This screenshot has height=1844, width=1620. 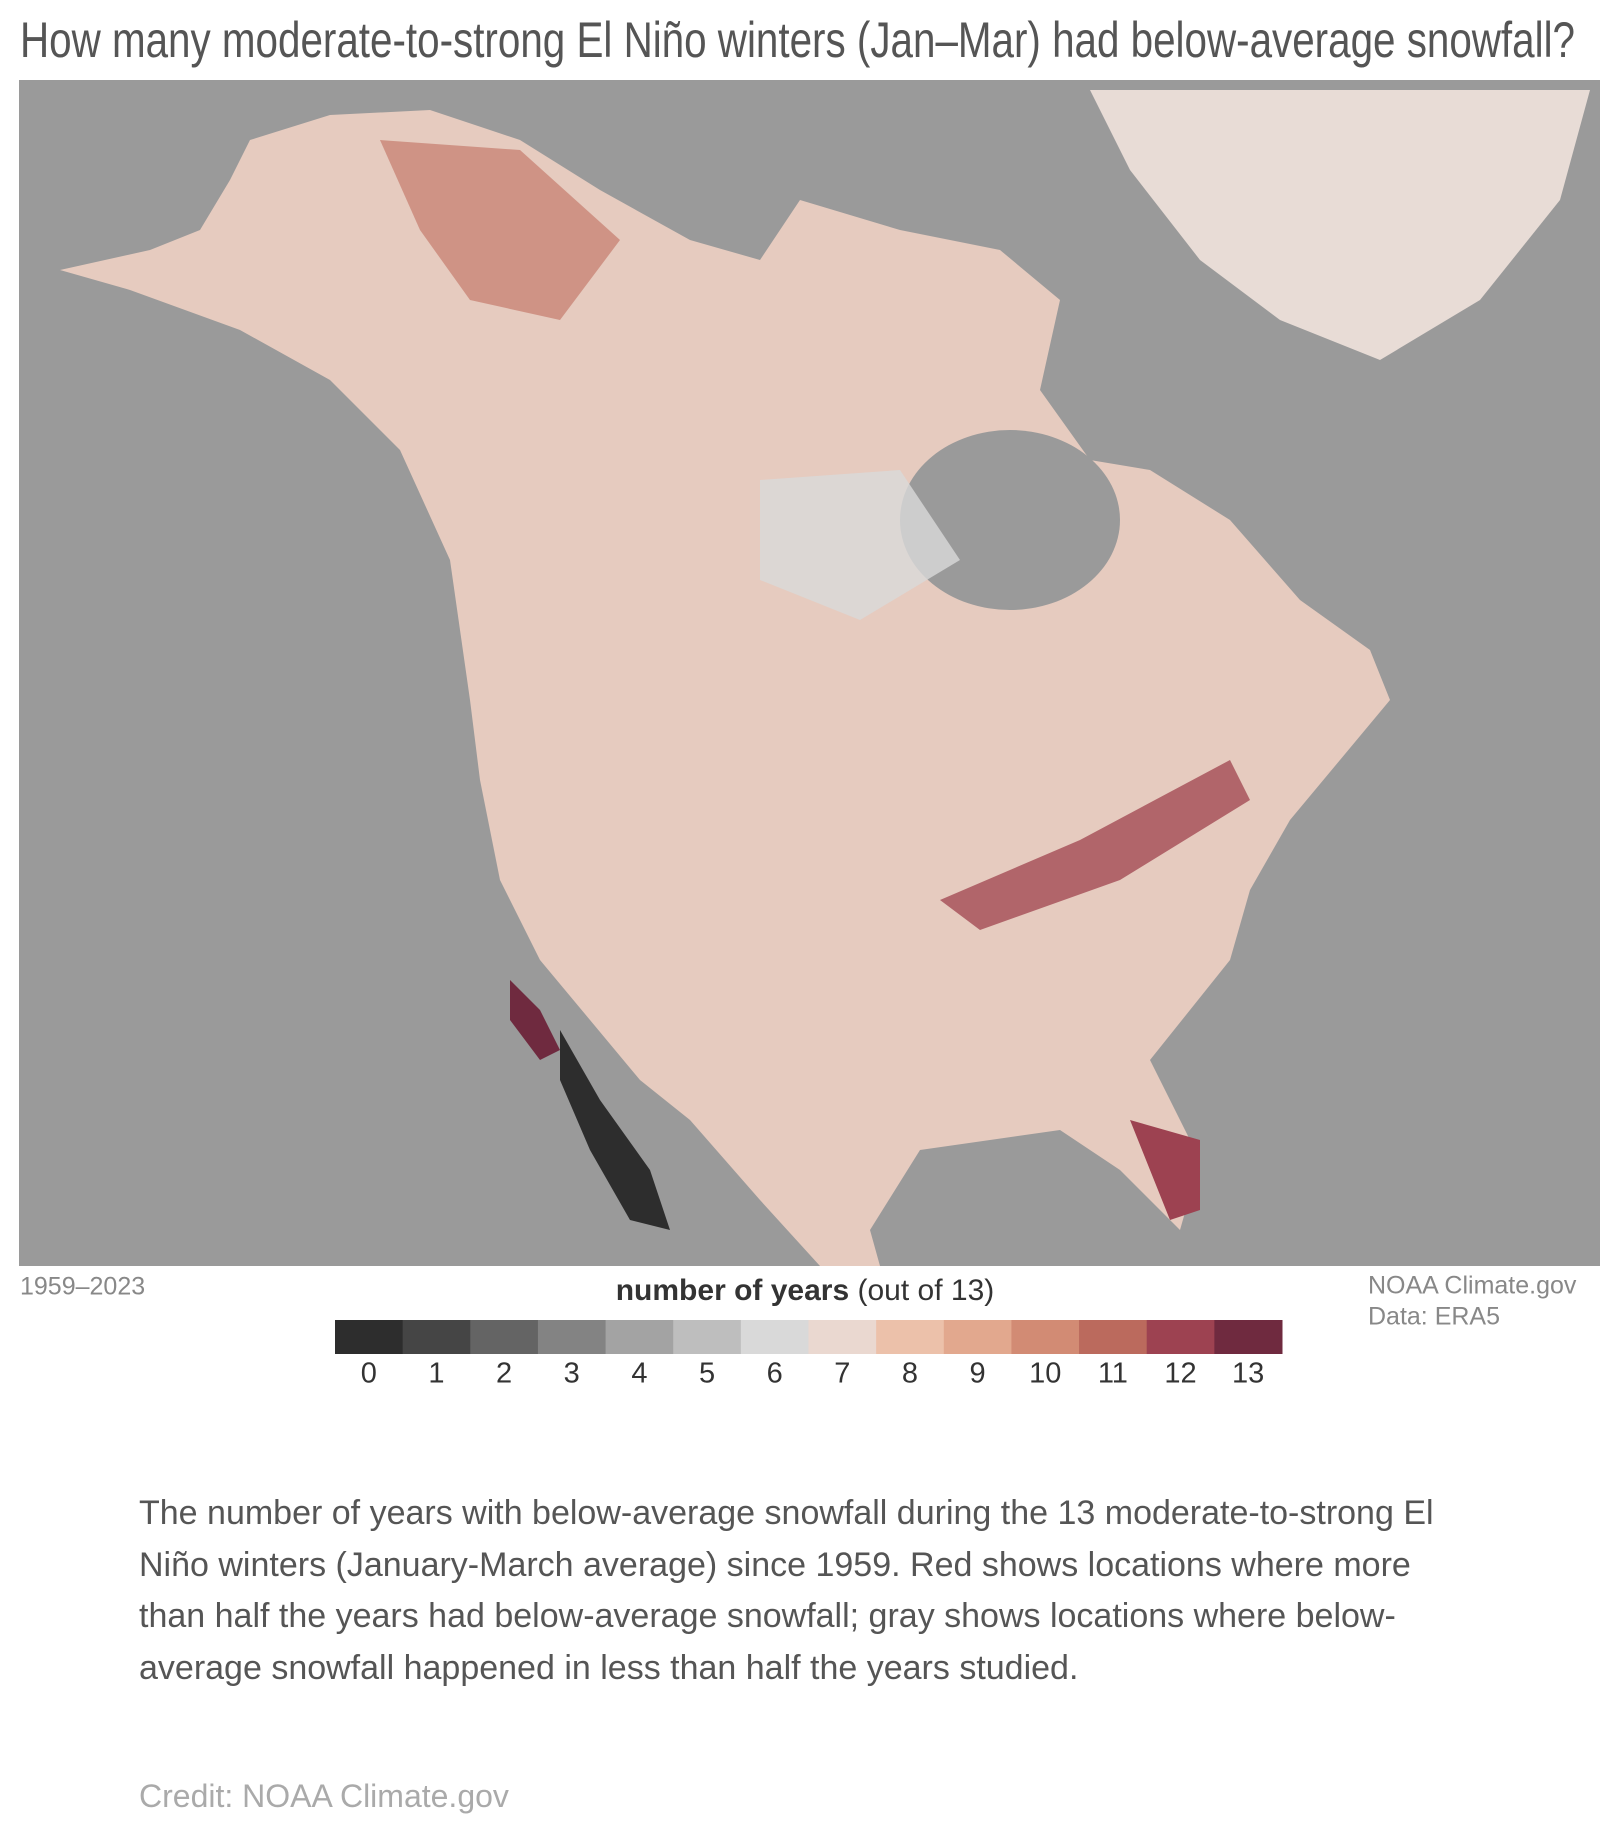 What do you see at coordinates (1248, 1374) in the screenshot?
I see `legend-tick-label: 13` at bounding box center [1248, 1374].